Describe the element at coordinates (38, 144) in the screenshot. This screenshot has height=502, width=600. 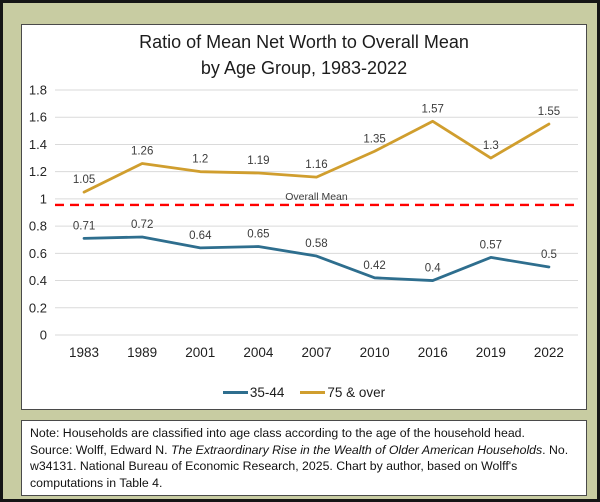
I see `svg-text: 1.4` at that location.